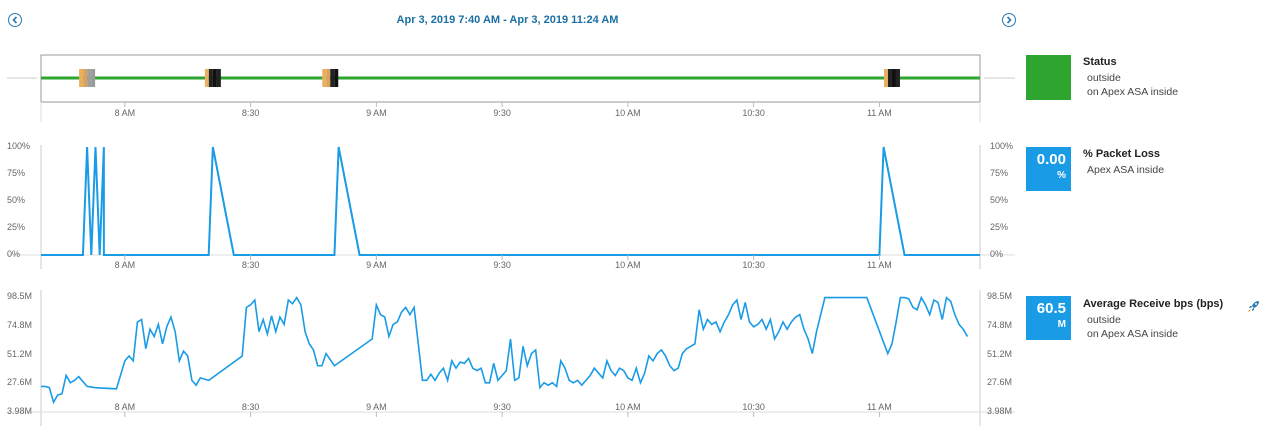 The image size is (1273, 435). Describe the element at coordinates (1000, 296) in the screenshot. I see `rx-y-tick-right: 98.5M` at that location.